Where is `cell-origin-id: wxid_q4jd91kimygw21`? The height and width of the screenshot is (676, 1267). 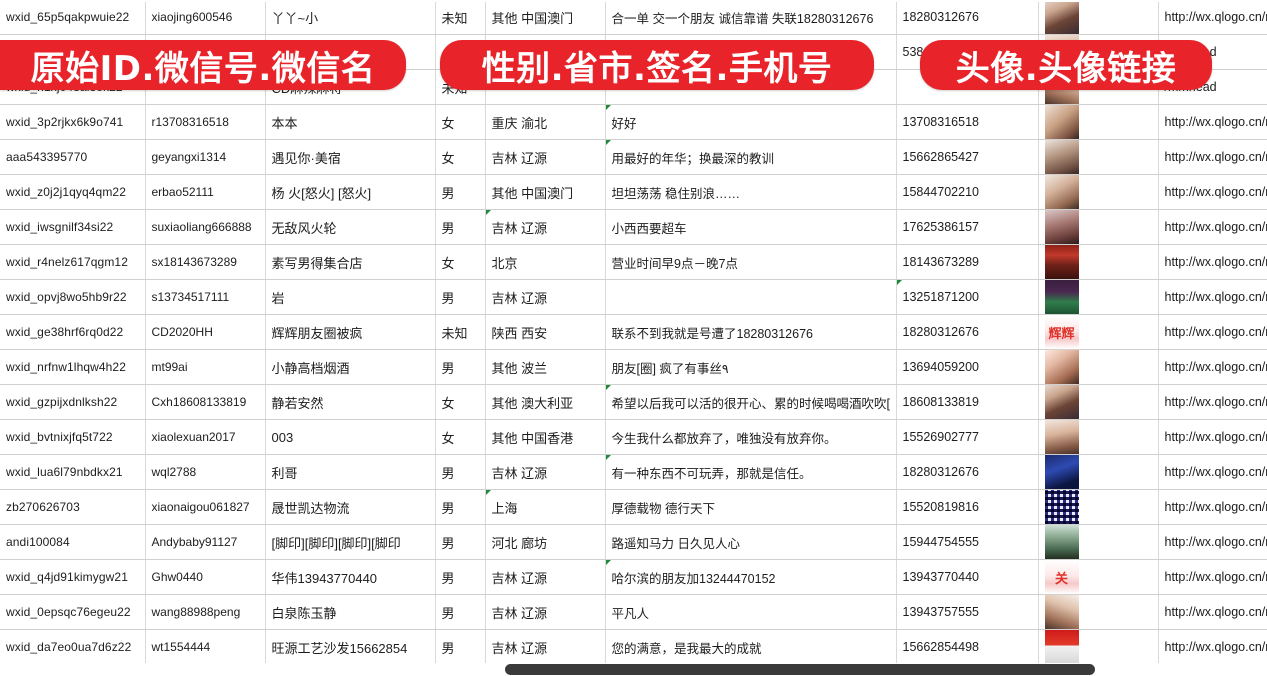
cell-origin-id: wxid_q4jd91kimygw21 is located at coordinates (73, 577).